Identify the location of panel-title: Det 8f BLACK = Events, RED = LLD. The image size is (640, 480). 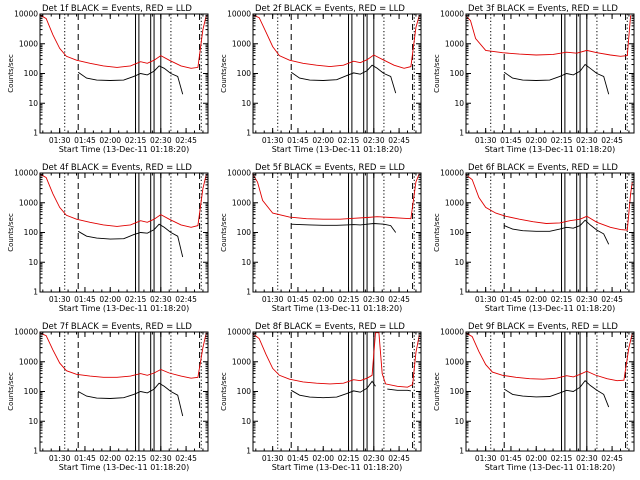
(330, 327).